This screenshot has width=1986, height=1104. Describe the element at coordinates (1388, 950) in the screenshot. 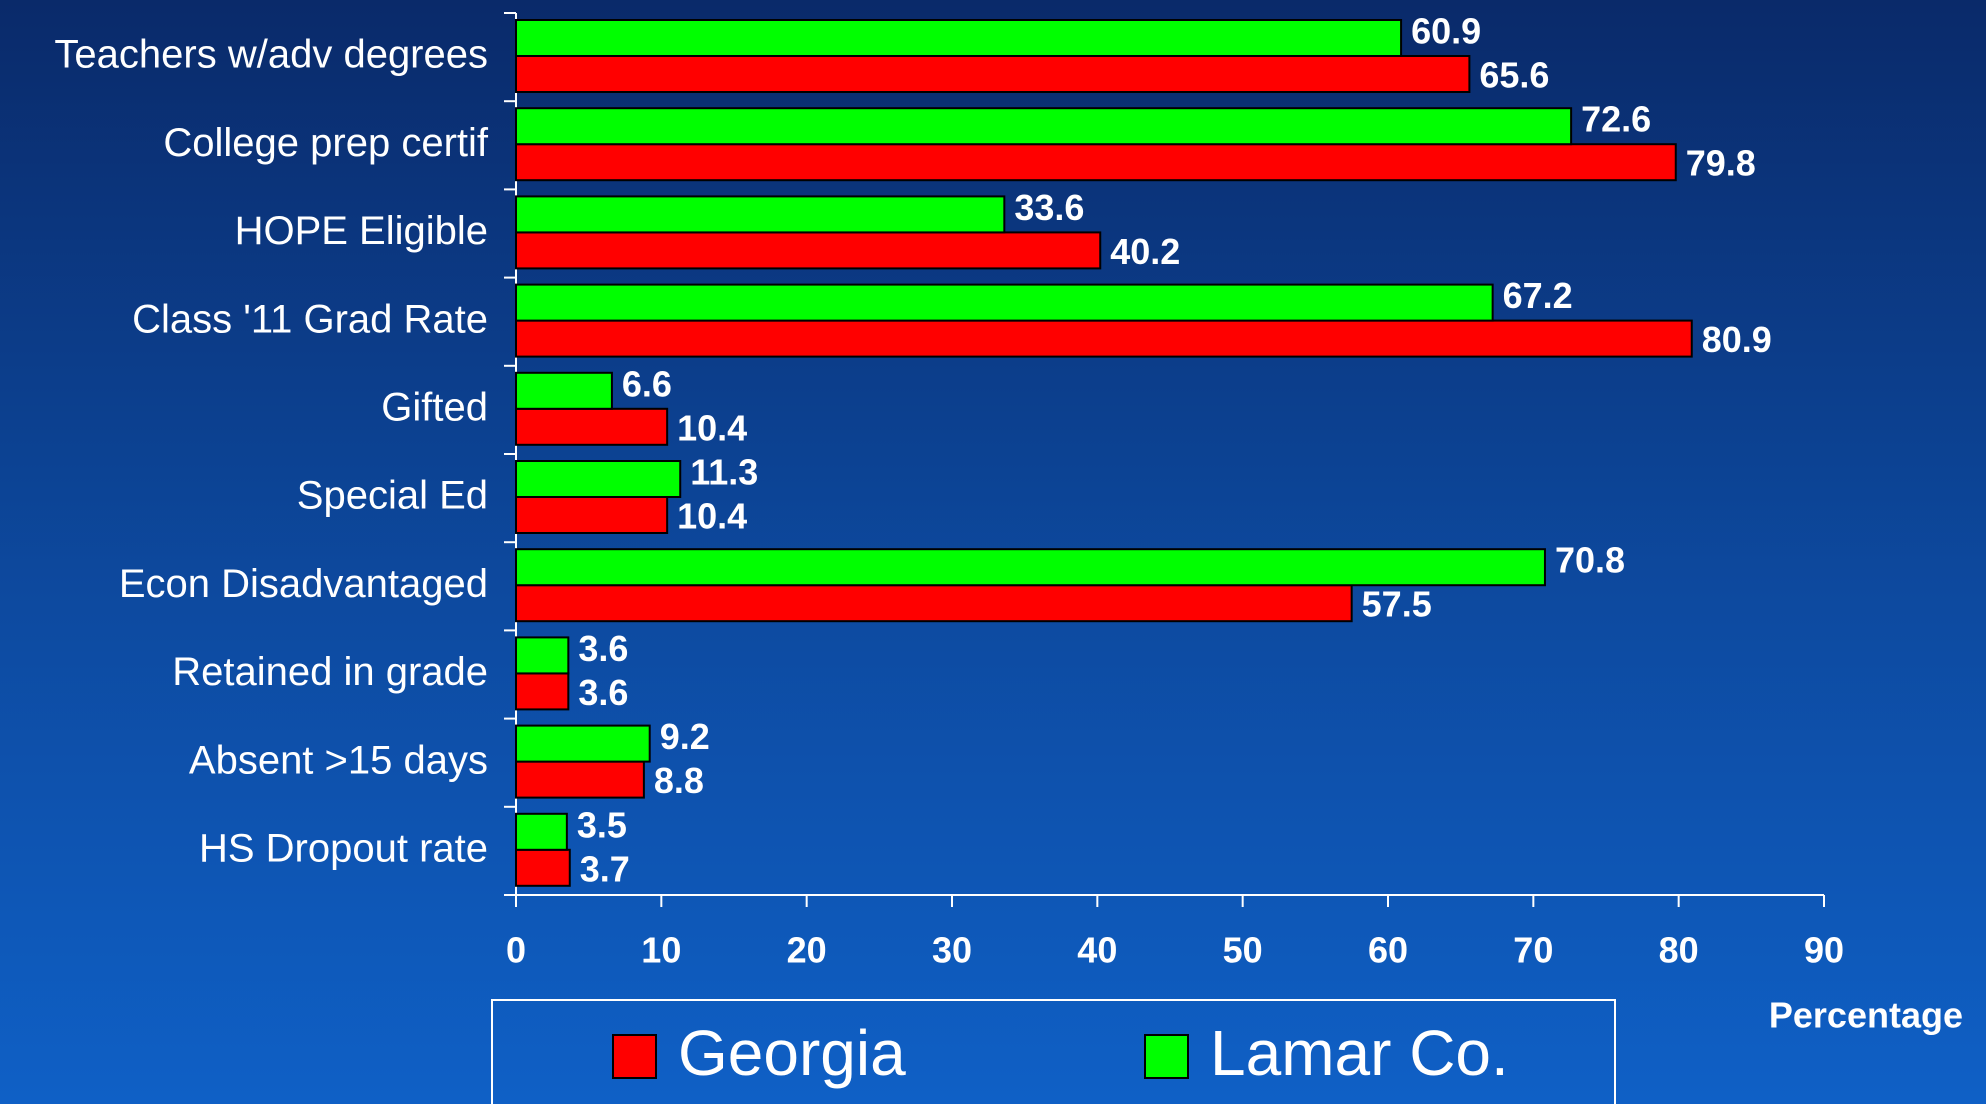

I see `x-tick-label: 60` at that location.